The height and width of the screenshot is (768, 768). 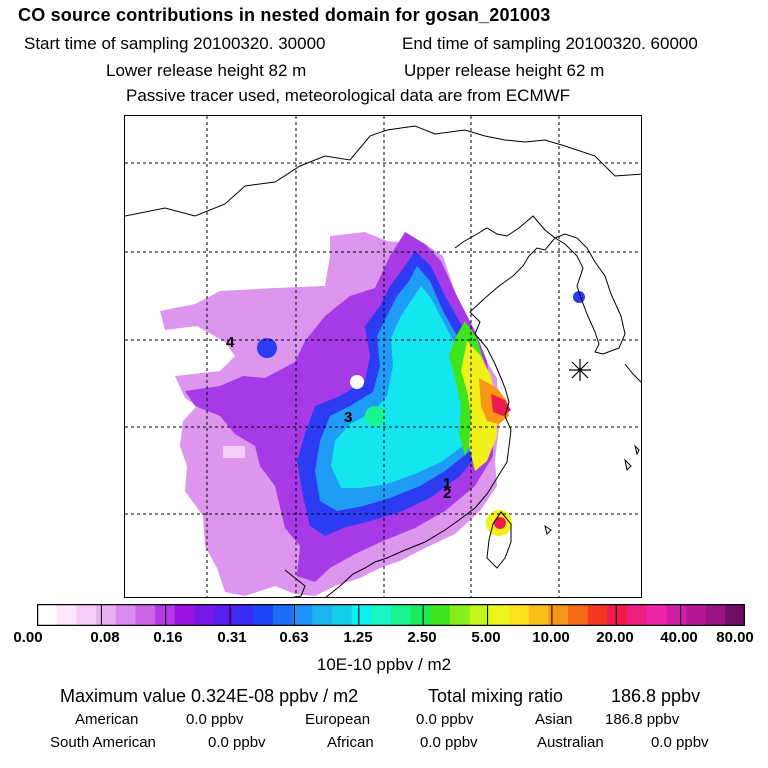 What do you see at coordinates (375, 416) in the screenshot?
I see `field-green-patch` at bounding box center [375, 416].